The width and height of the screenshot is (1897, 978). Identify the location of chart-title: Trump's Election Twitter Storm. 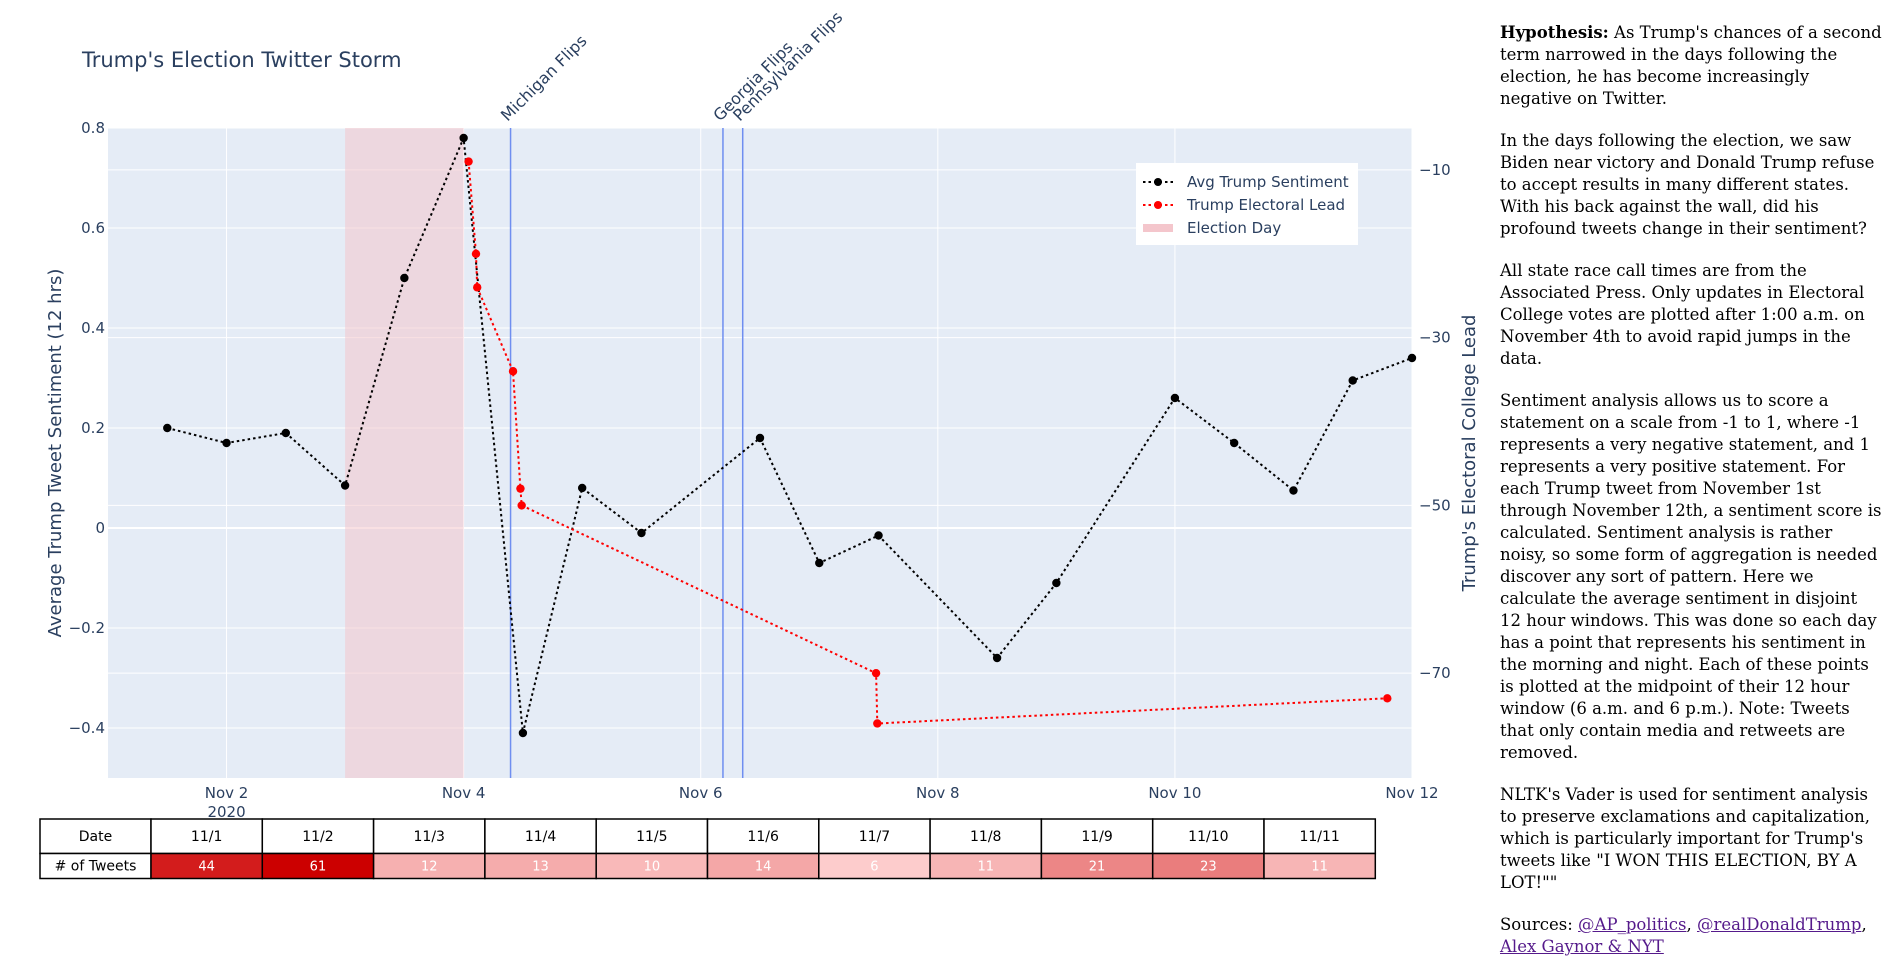
(241, 60).